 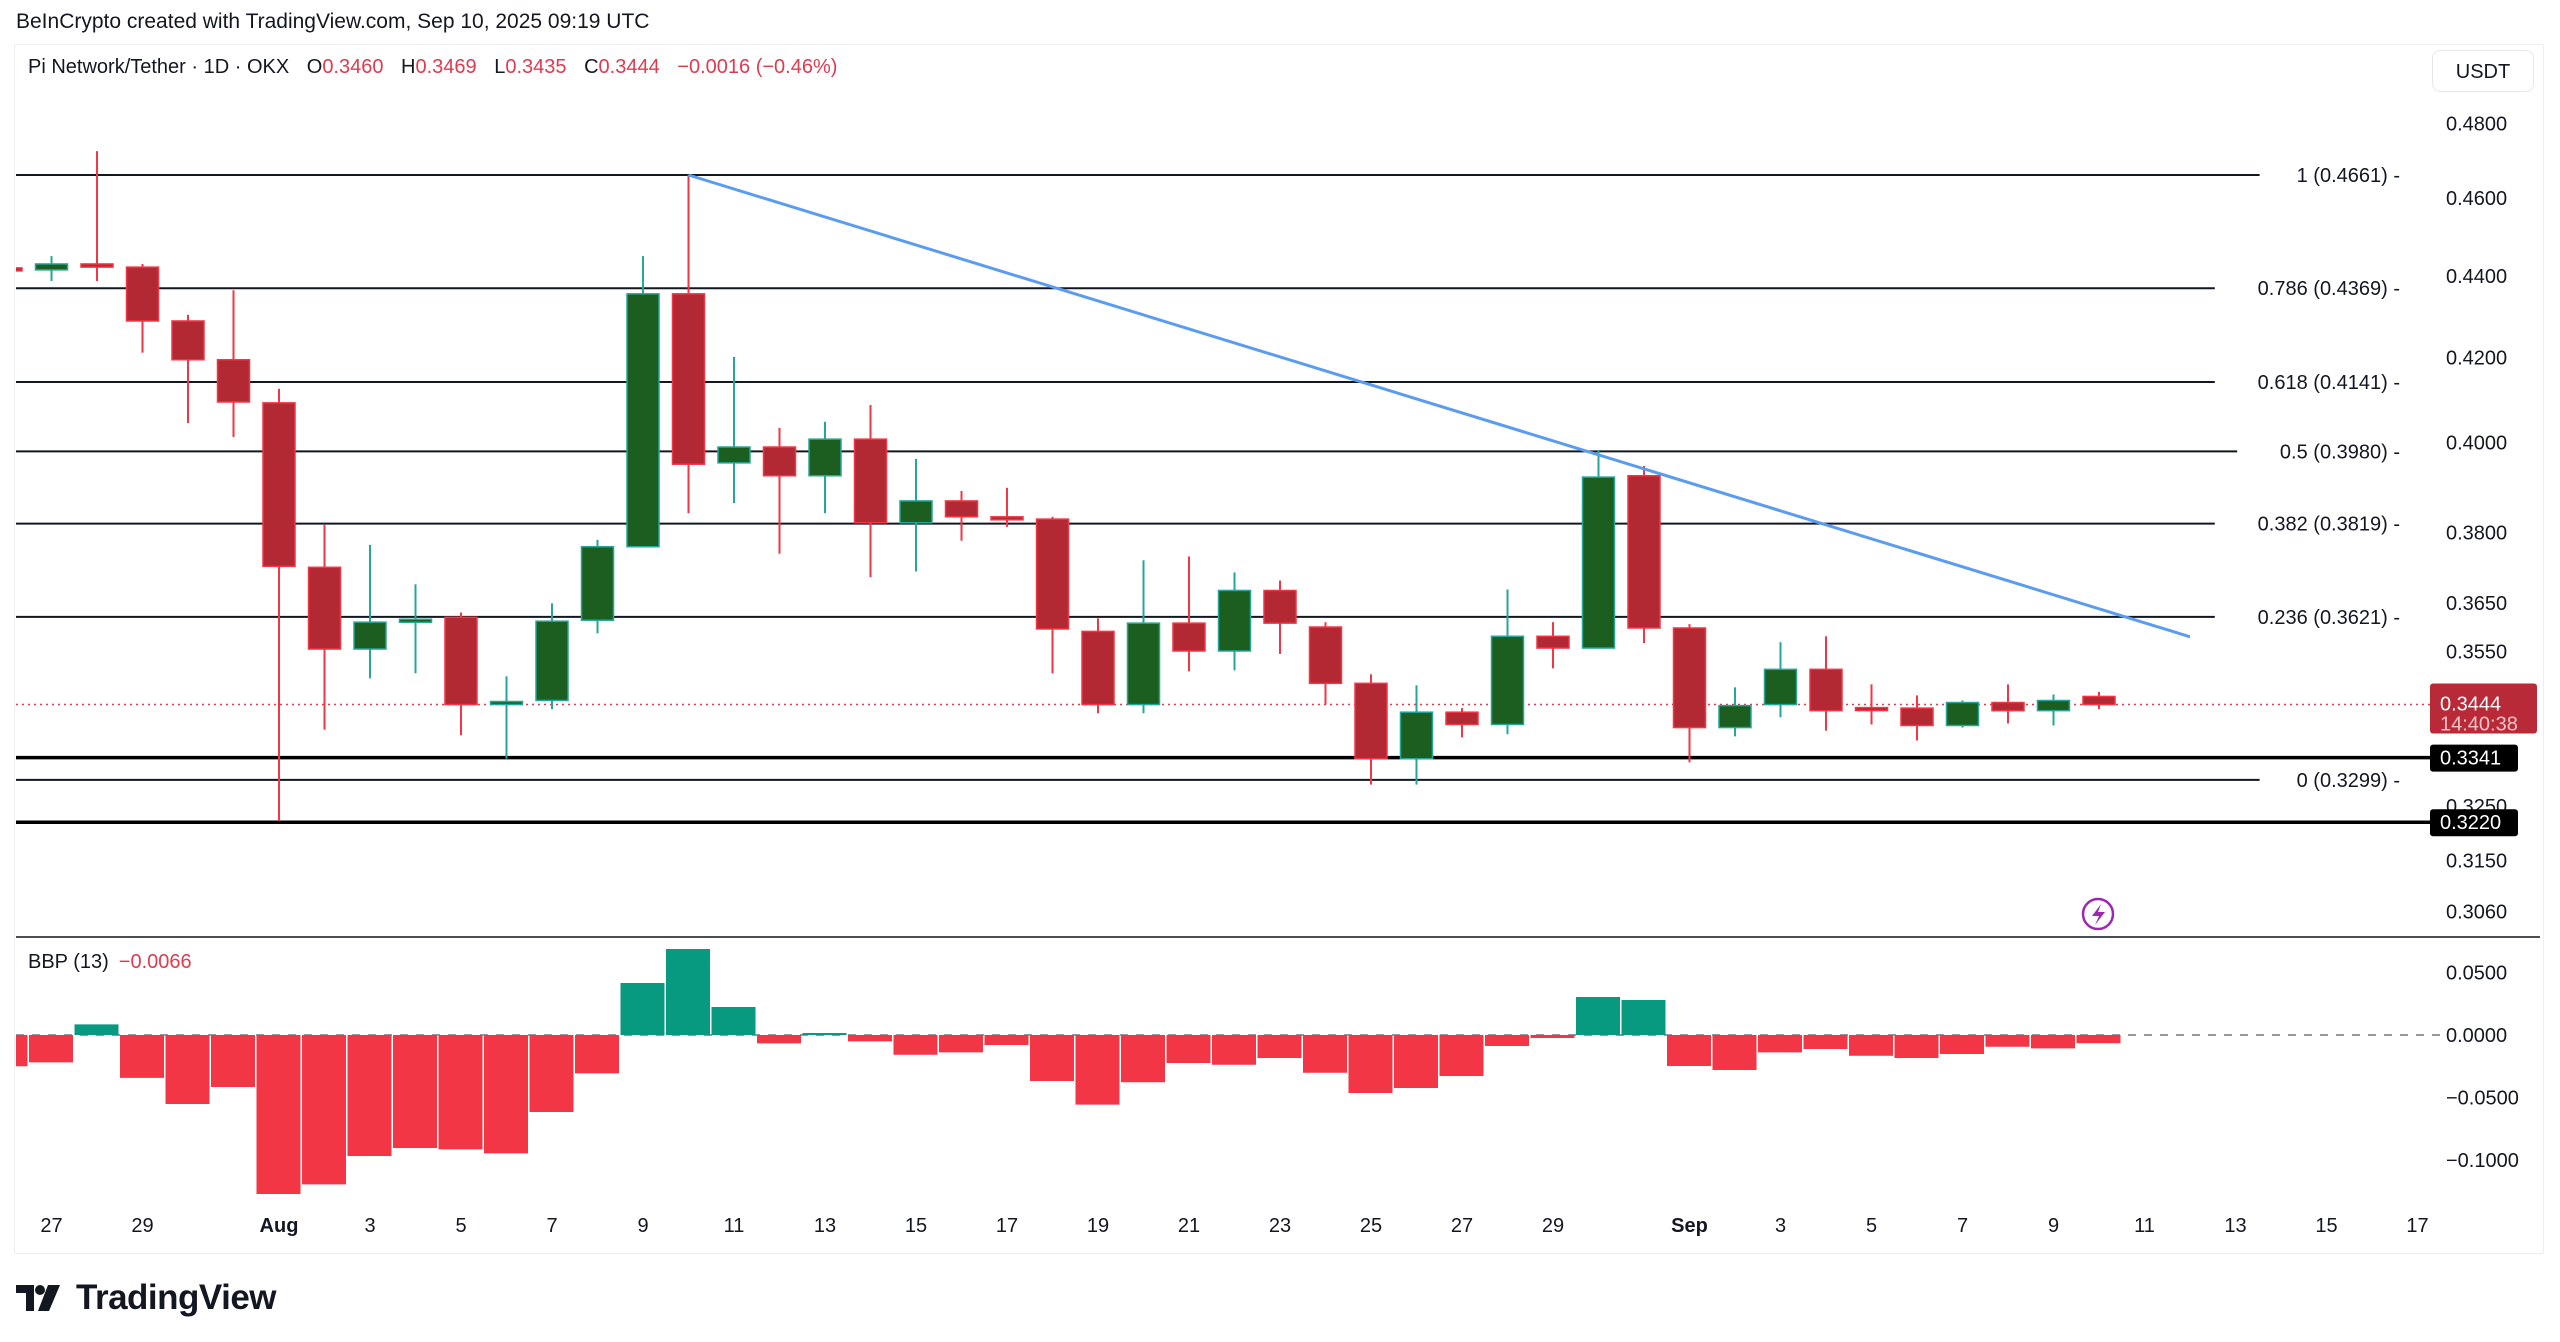 What do you see at coordinates (68, 962) in the screenshot?
I see `indicator-name: BBP (13)` at bounding box center [68, 962].